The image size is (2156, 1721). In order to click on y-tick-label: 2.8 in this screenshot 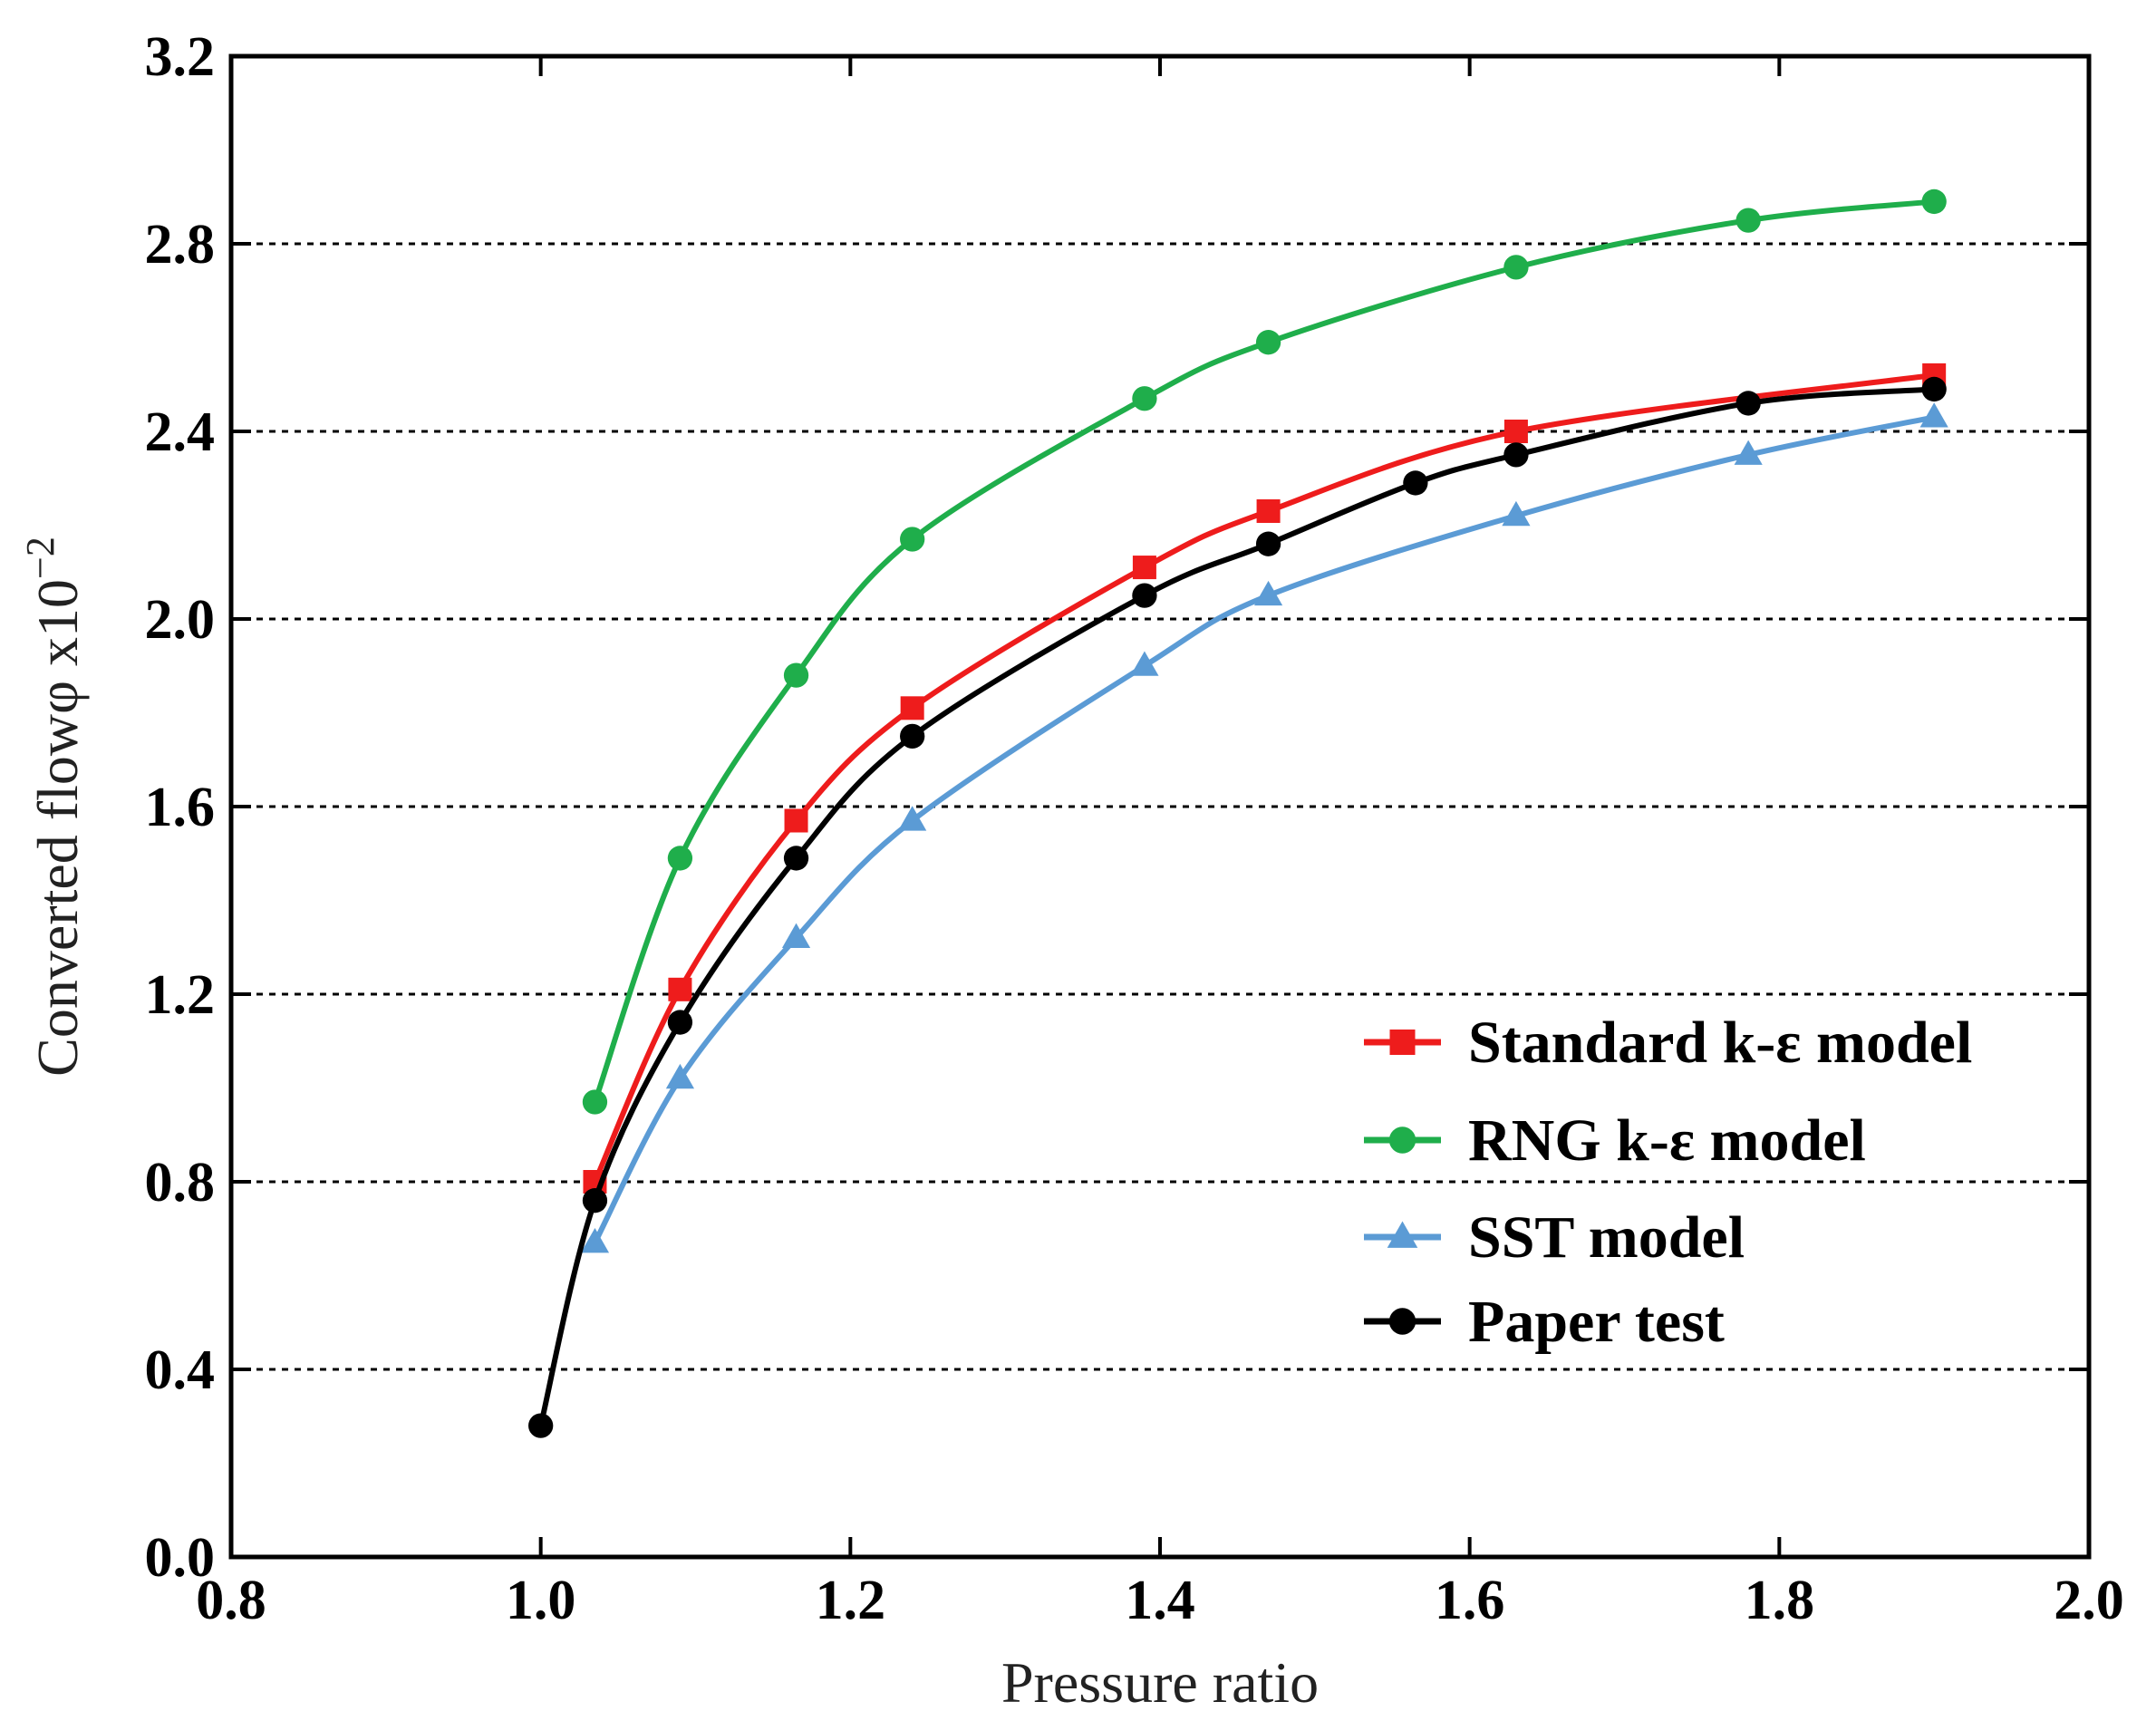, I will do `click(180, 245)`.